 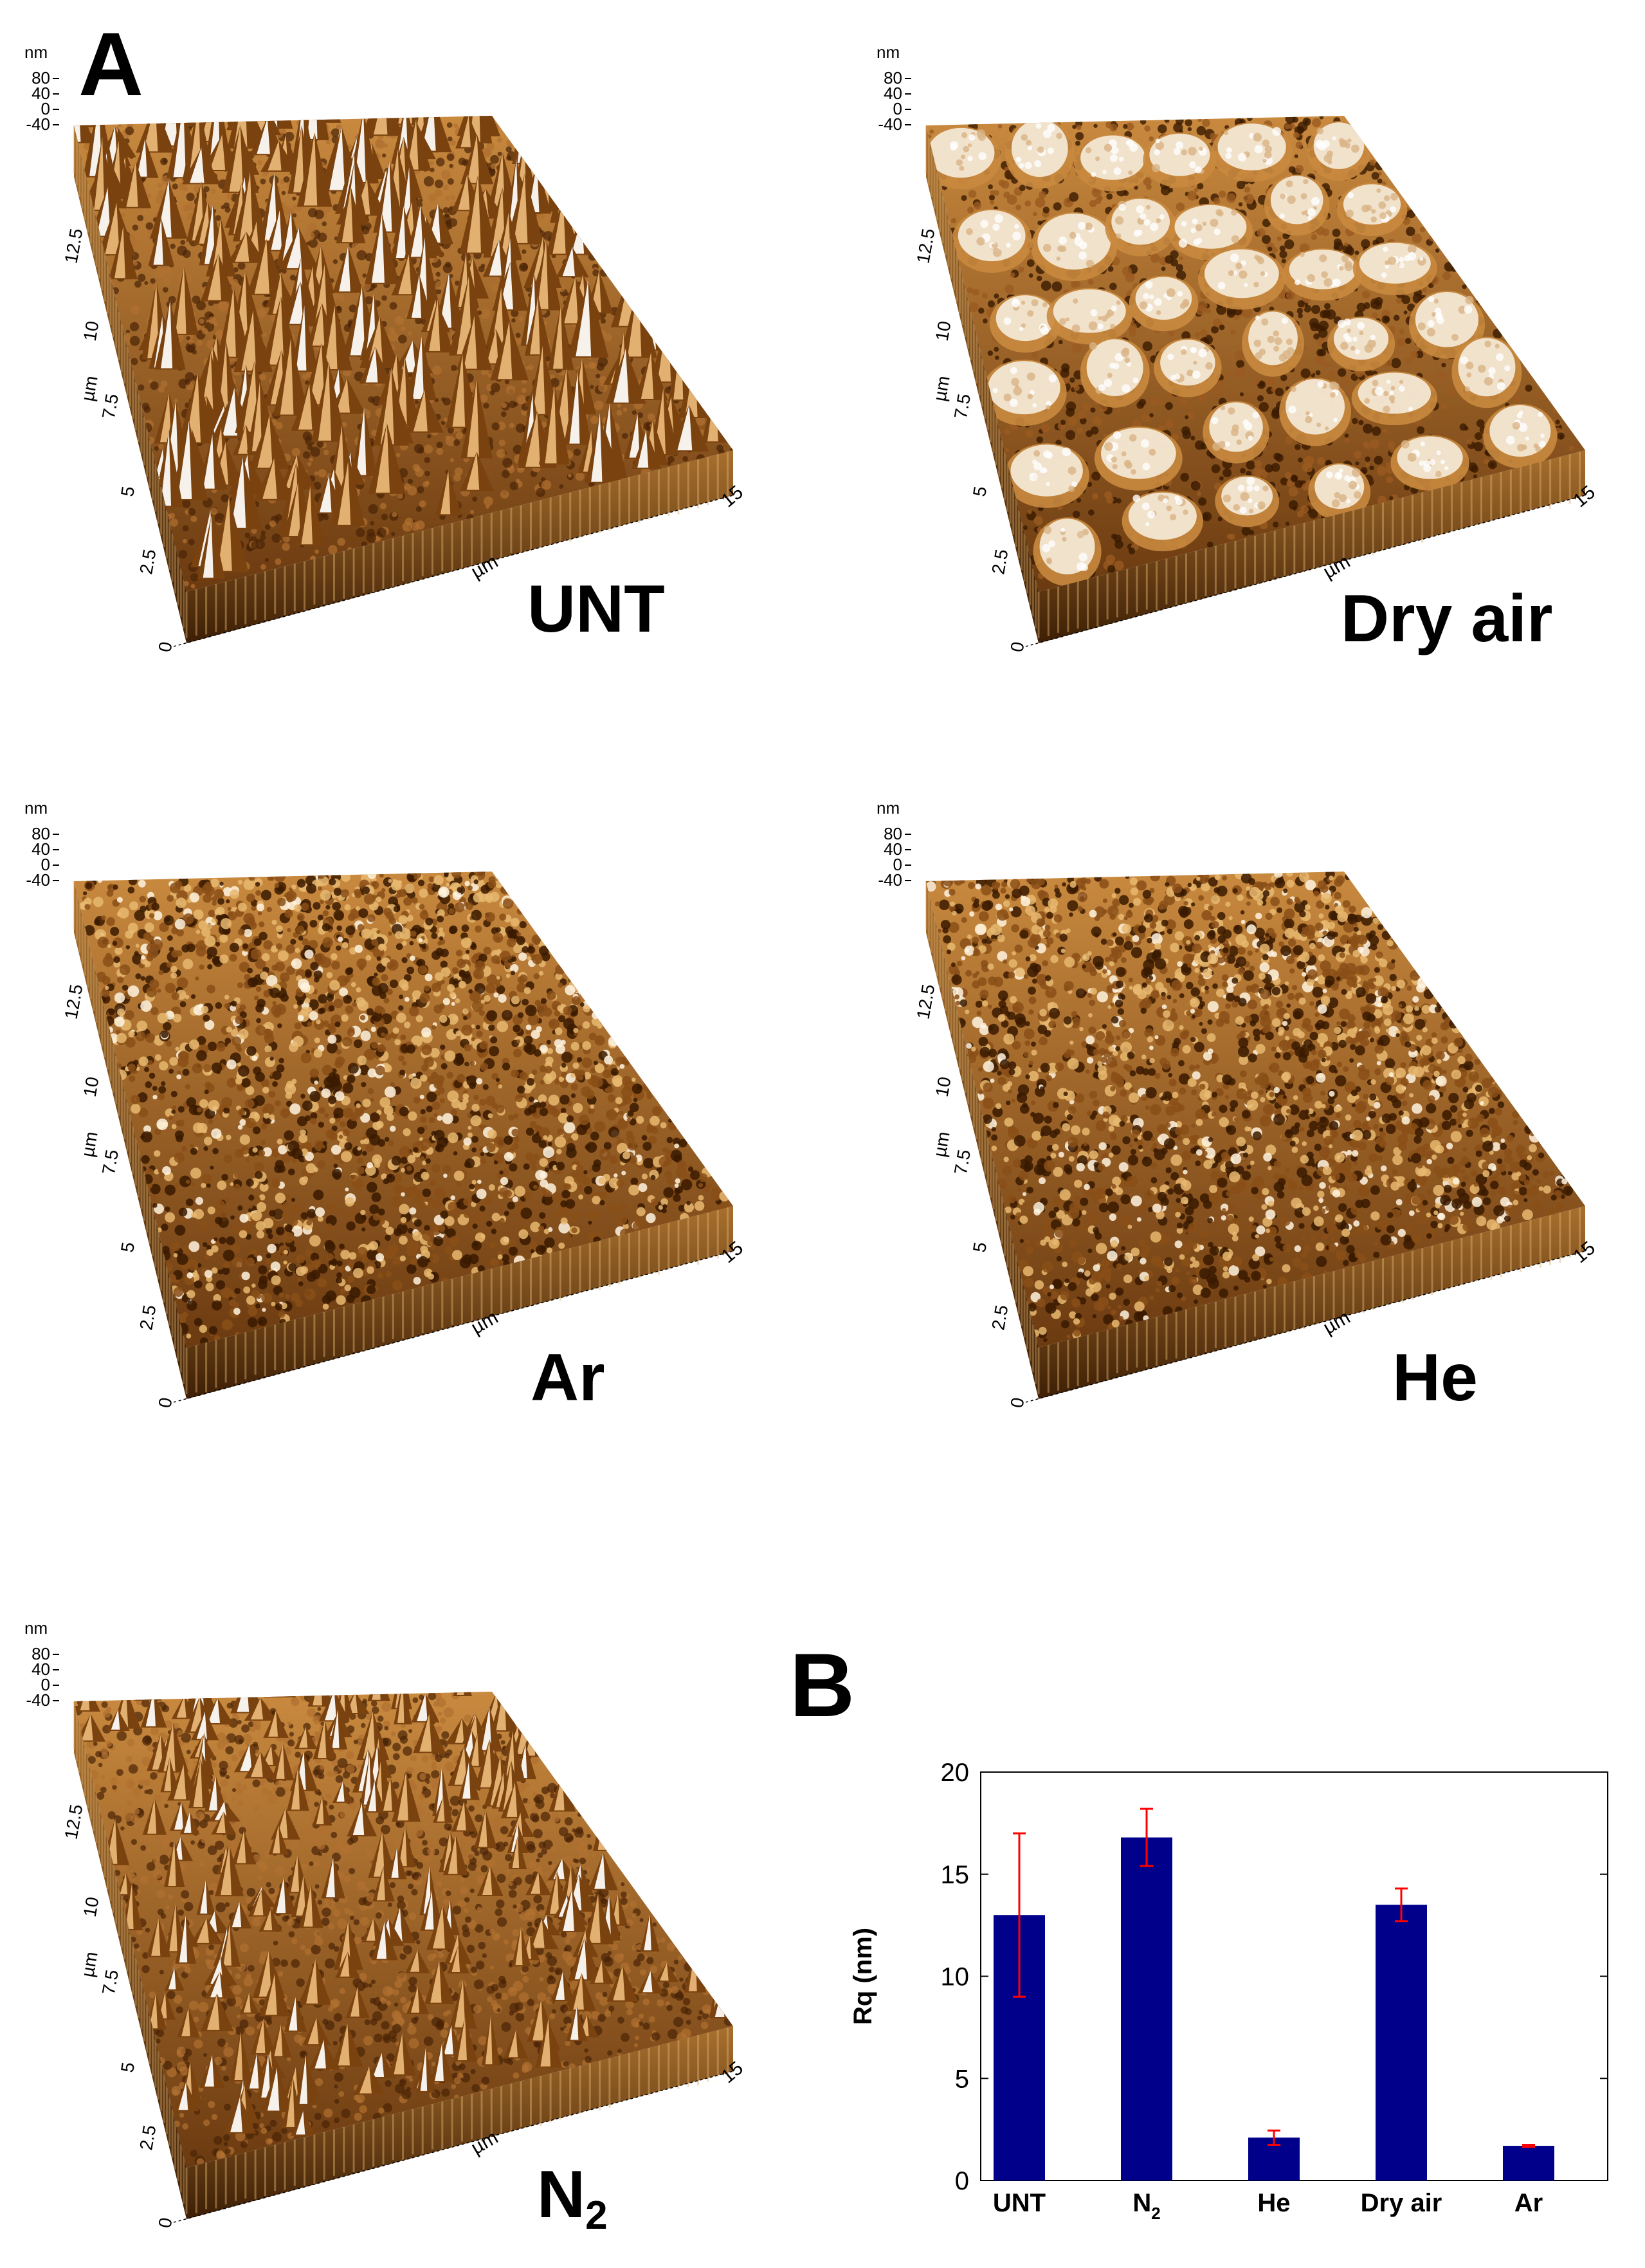 I want to click on afm-panel-n2: nm 80 40 0 -40 0 2.5 5 7.5 10 12.5 µm µm 15, so click(x=380, y=1928).